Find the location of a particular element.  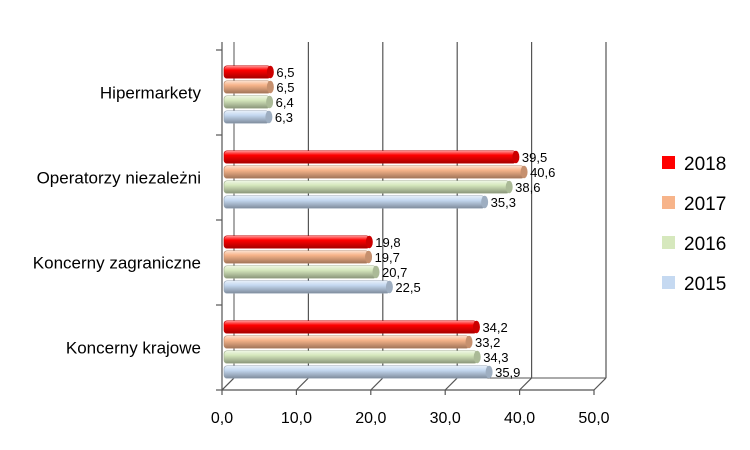

category-label-koncerny-zagraniczne: Koncerny zagraniczne is located at coordinates (117, 263).